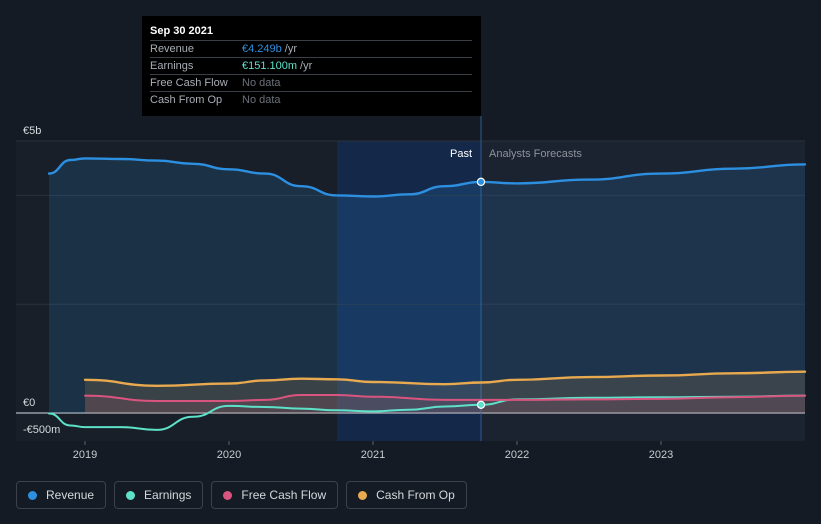 The height and width of the screenshot is (524, 821). I want to click on legend-label: Revenue, so click(70, 495).